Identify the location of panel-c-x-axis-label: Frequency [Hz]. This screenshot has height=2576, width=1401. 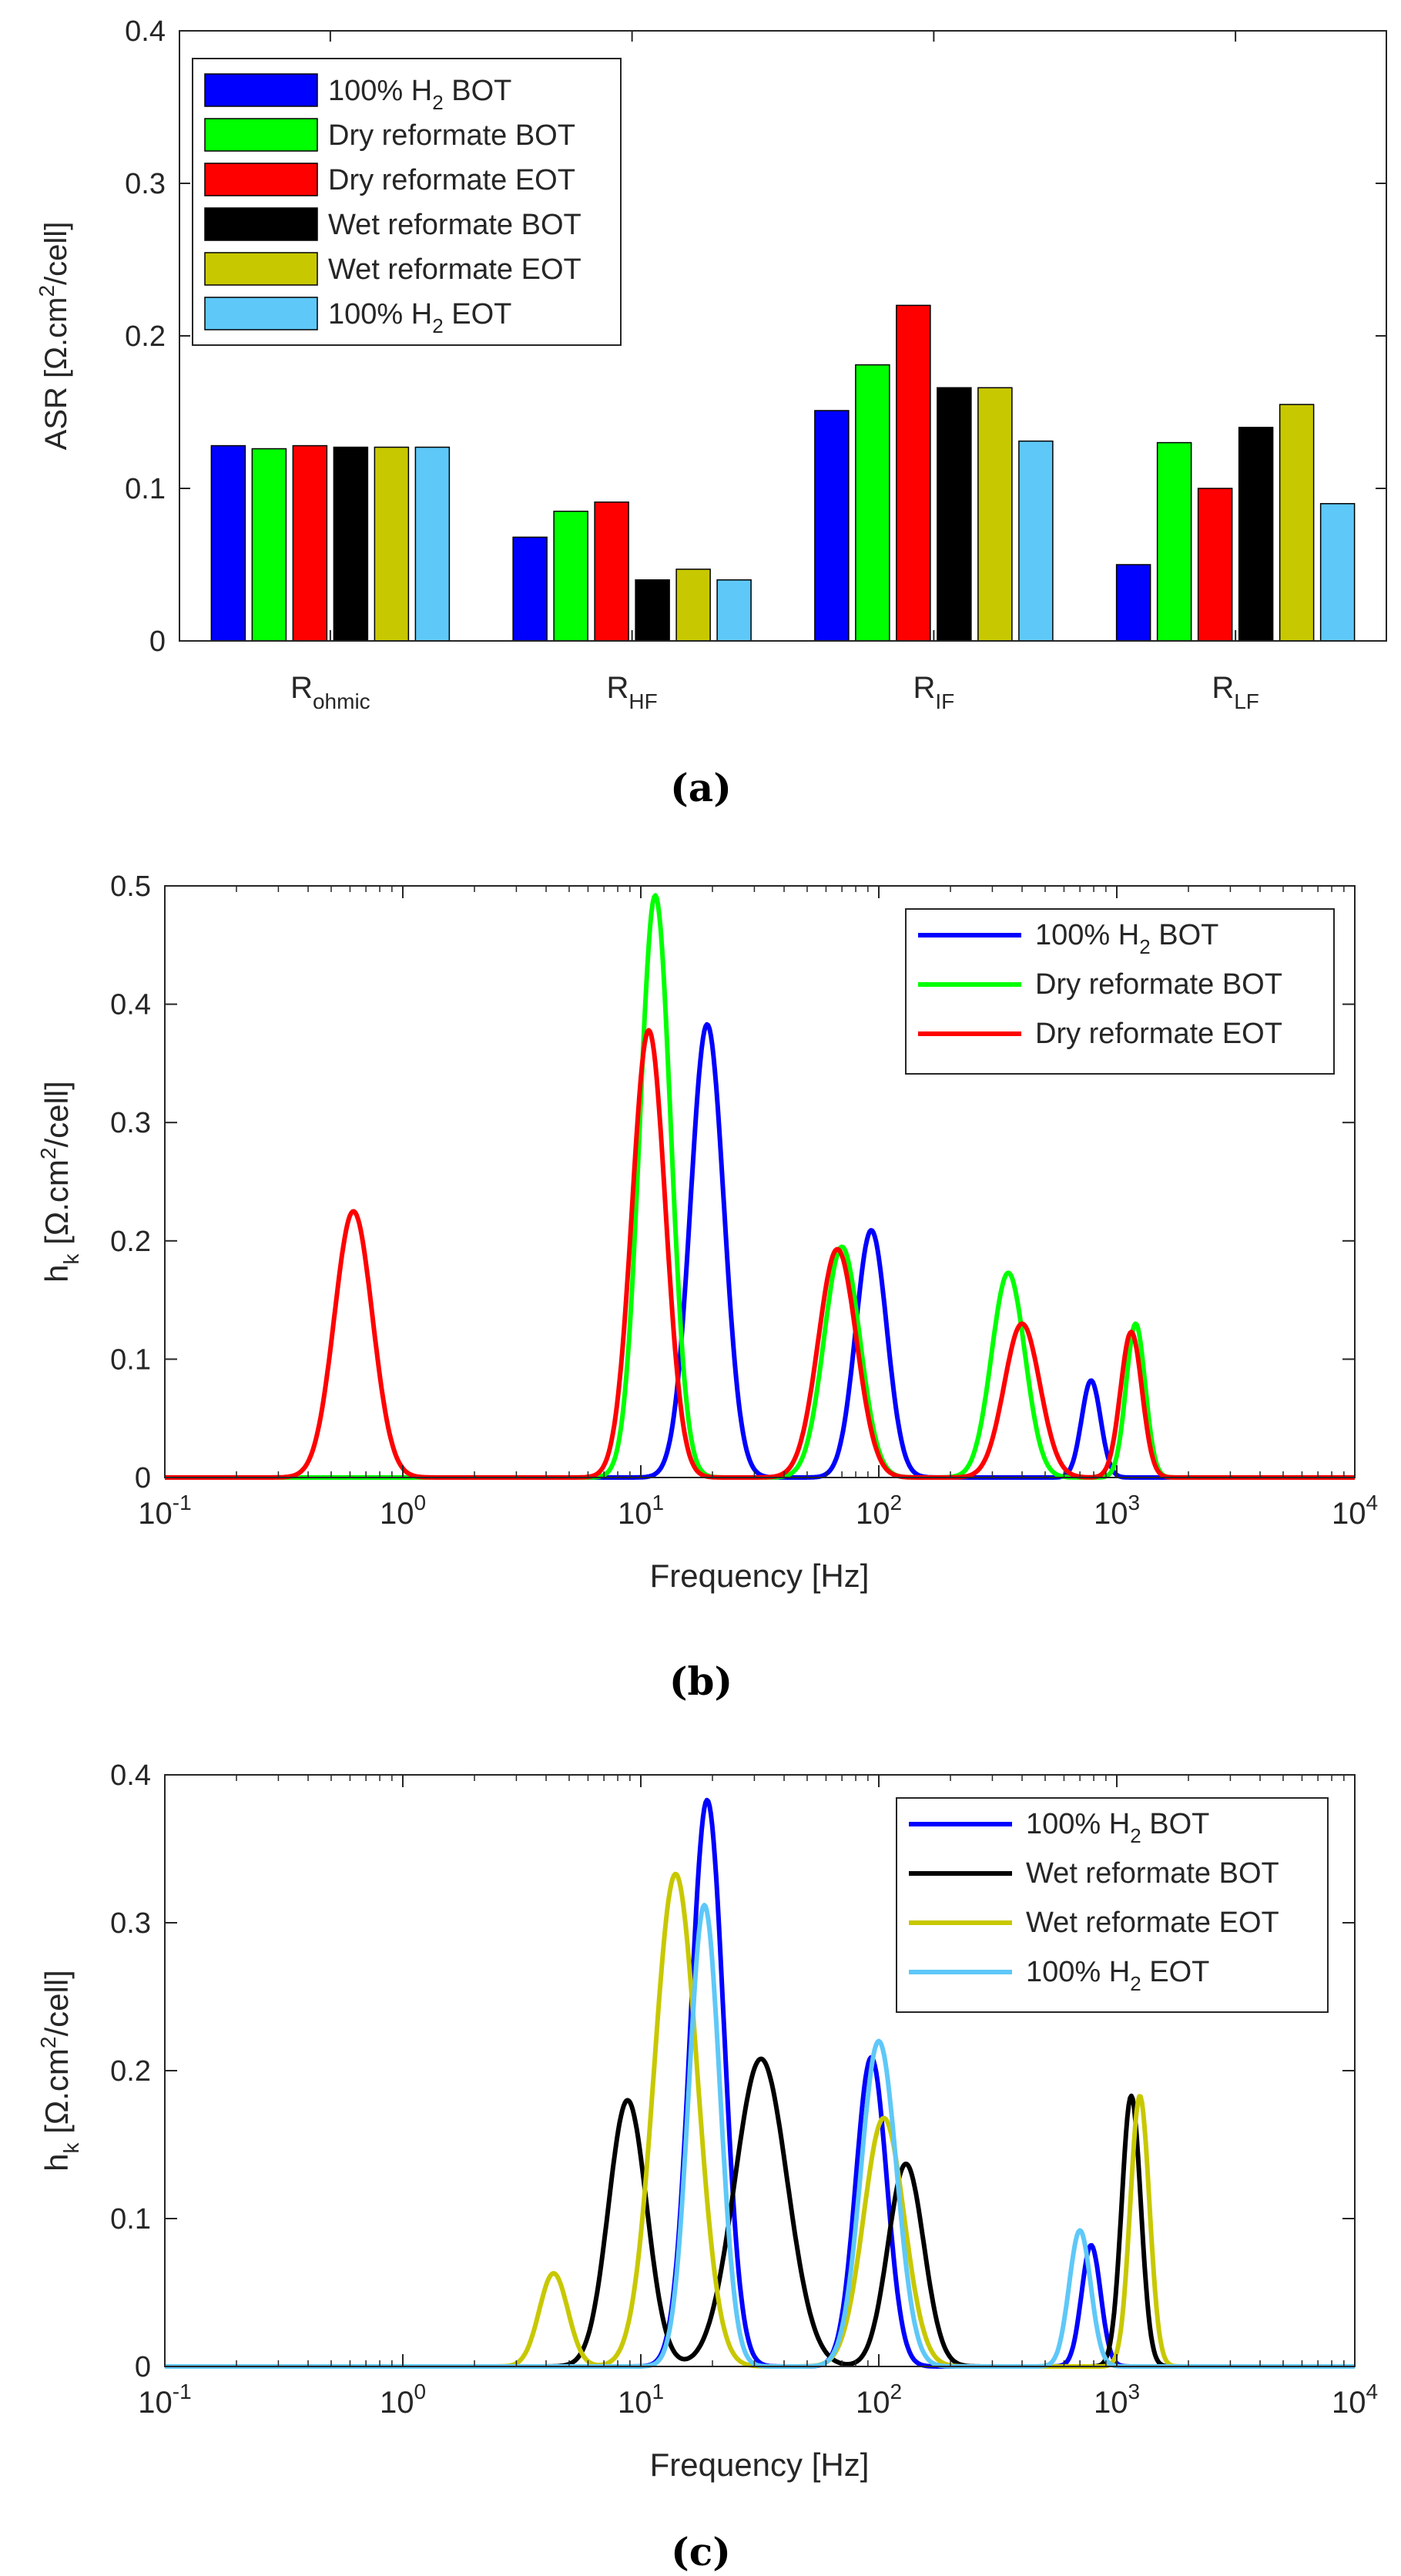
(760, 2465).